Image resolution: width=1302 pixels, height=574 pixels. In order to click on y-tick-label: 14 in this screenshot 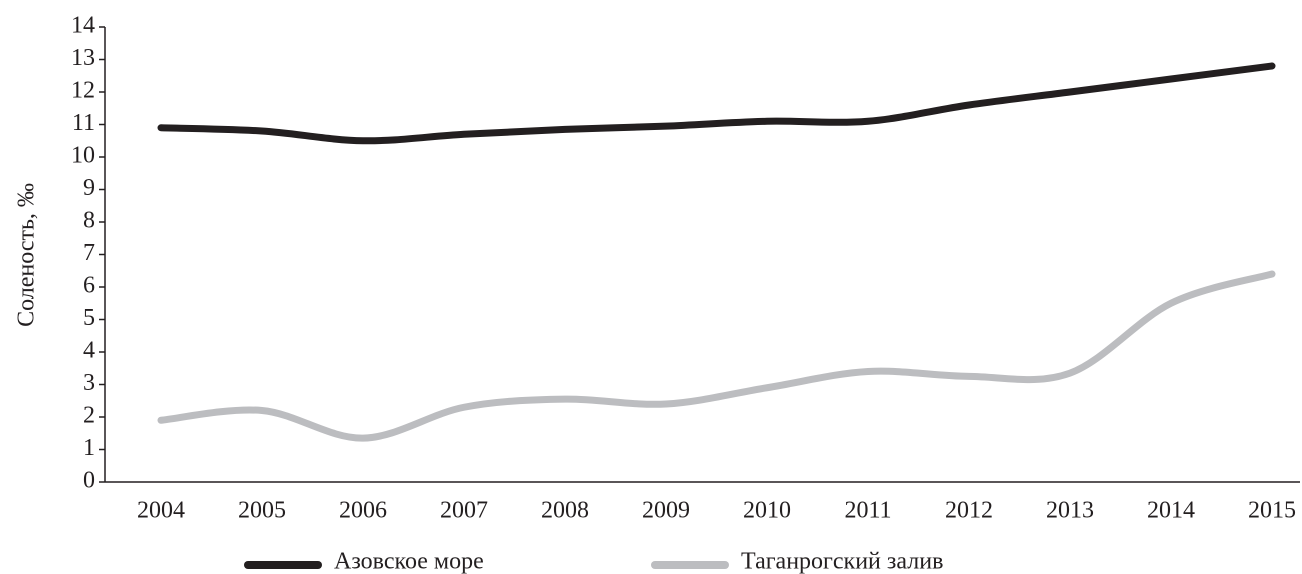, I will do `click(83, 26)`.